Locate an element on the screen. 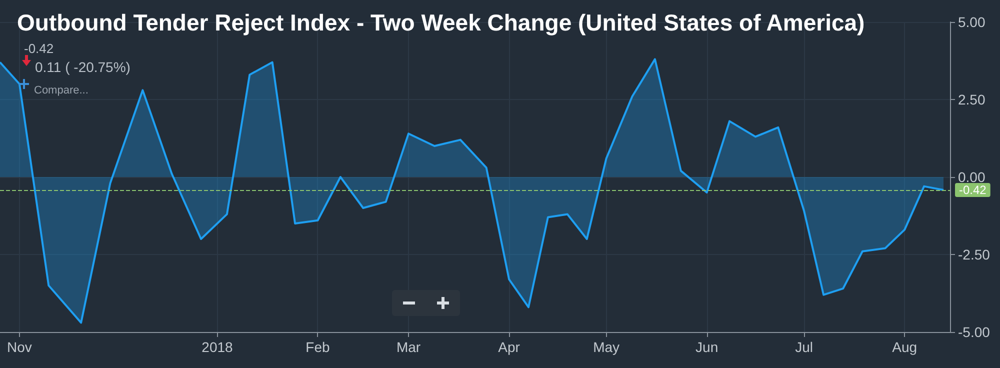 The width and height of the screenshot is (1000, 368). x-tick-label: 2018 is located at coordinates (218, 347).